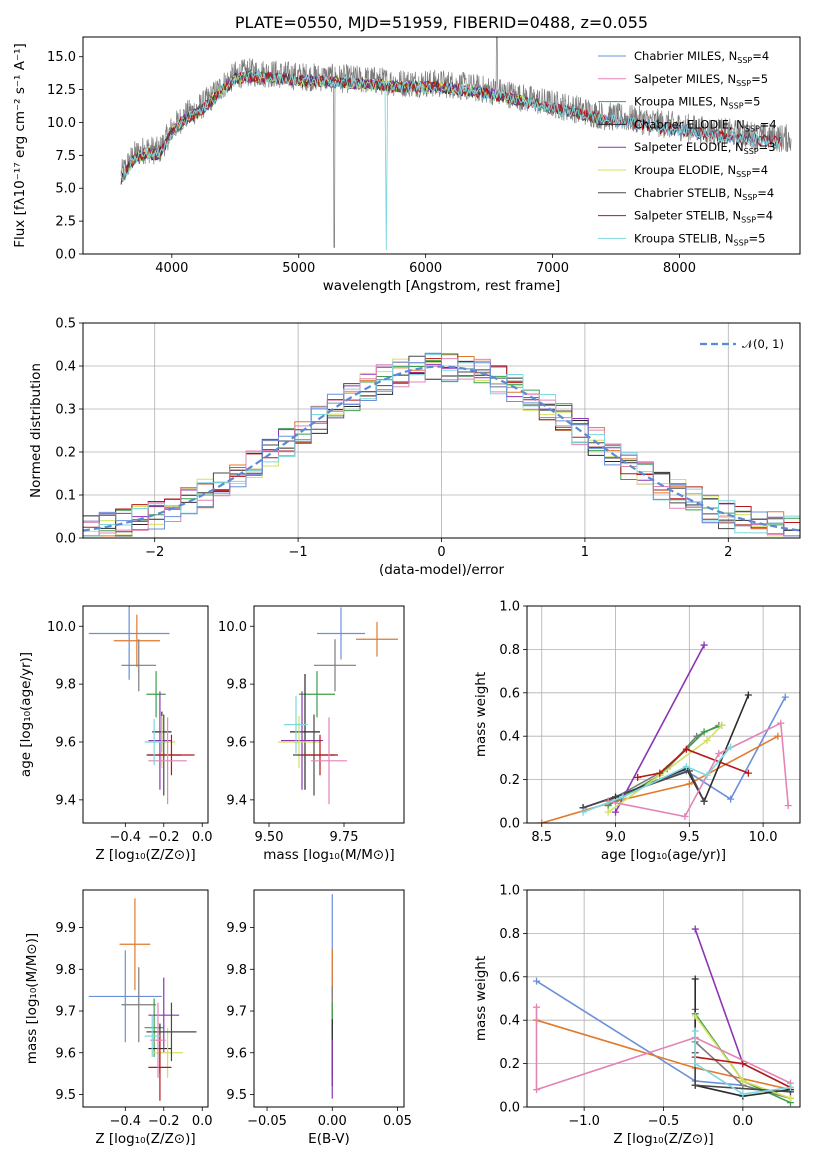 The width and height of the screenshot is (819, 1175). What do you see at coordinates (585, 552) in the screenshot?
I see `x-tick-label: 1` at bounding box center [585, 552].